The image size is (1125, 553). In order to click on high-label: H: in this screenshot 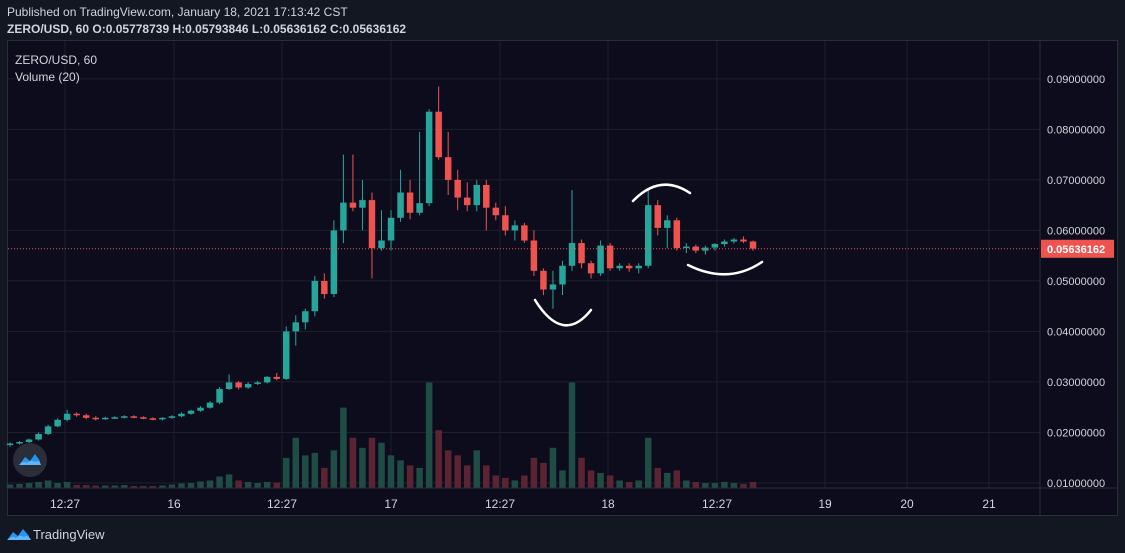, I will do `click(179, 29)`.